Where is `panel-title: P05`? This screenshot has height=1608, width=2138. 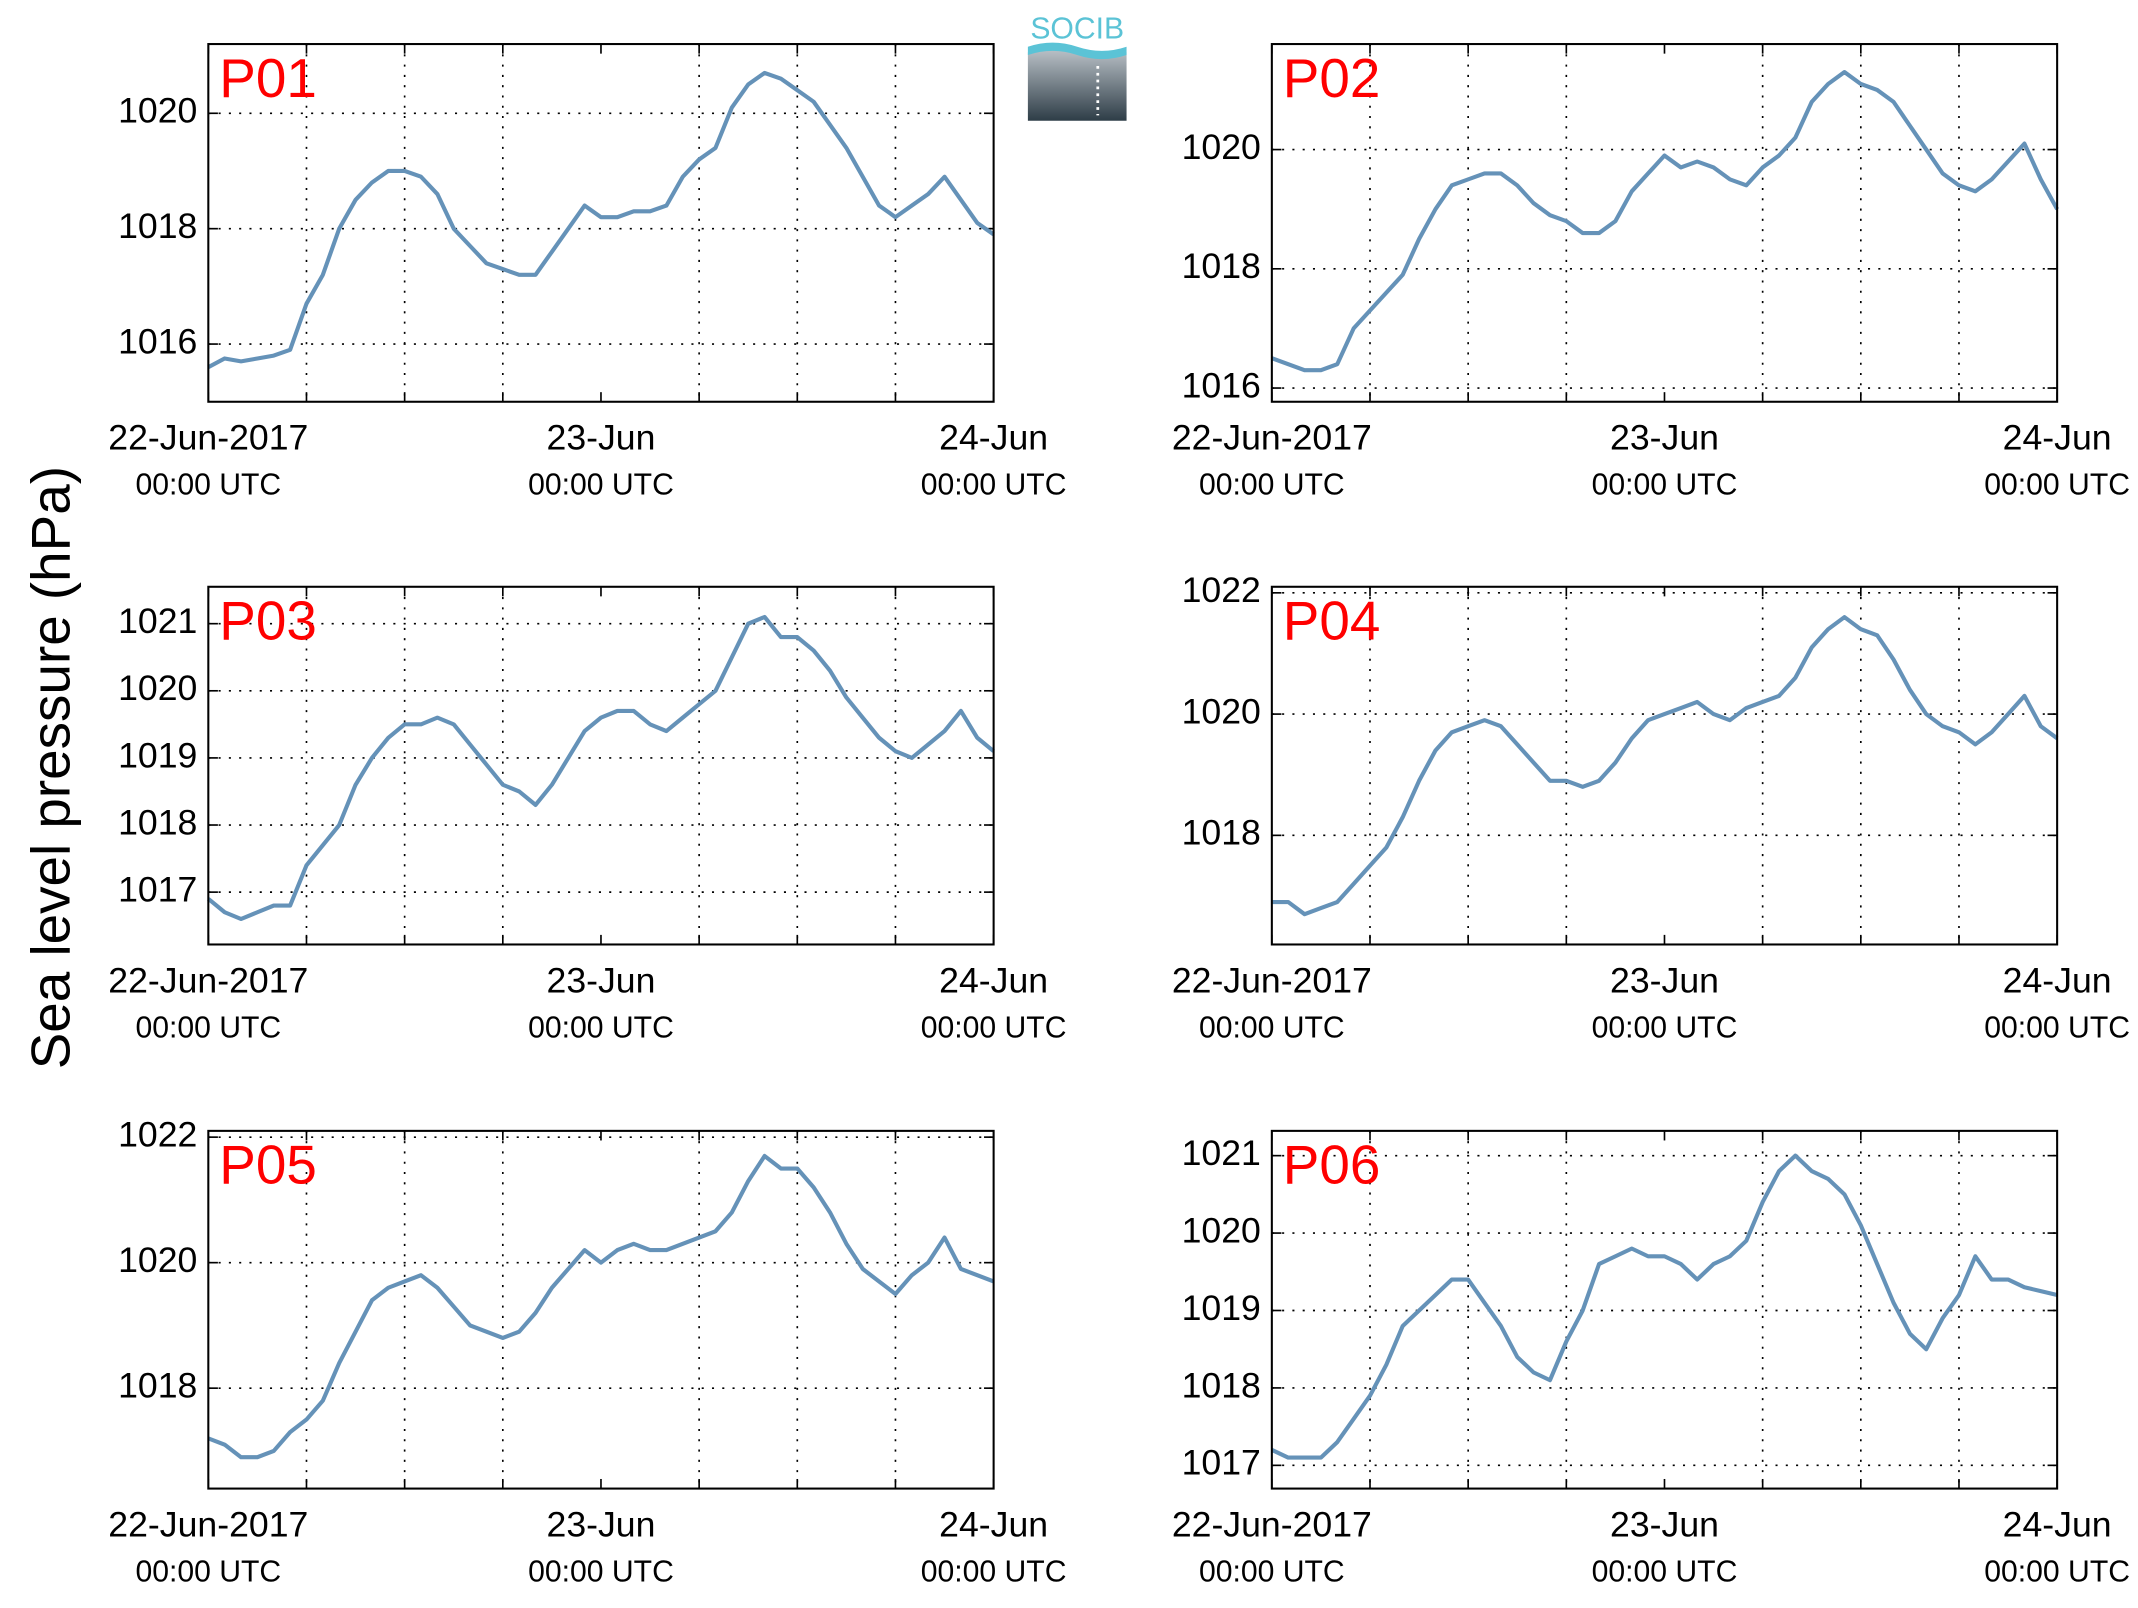
panel-title: P05 is located at coordinates (268, 1165).